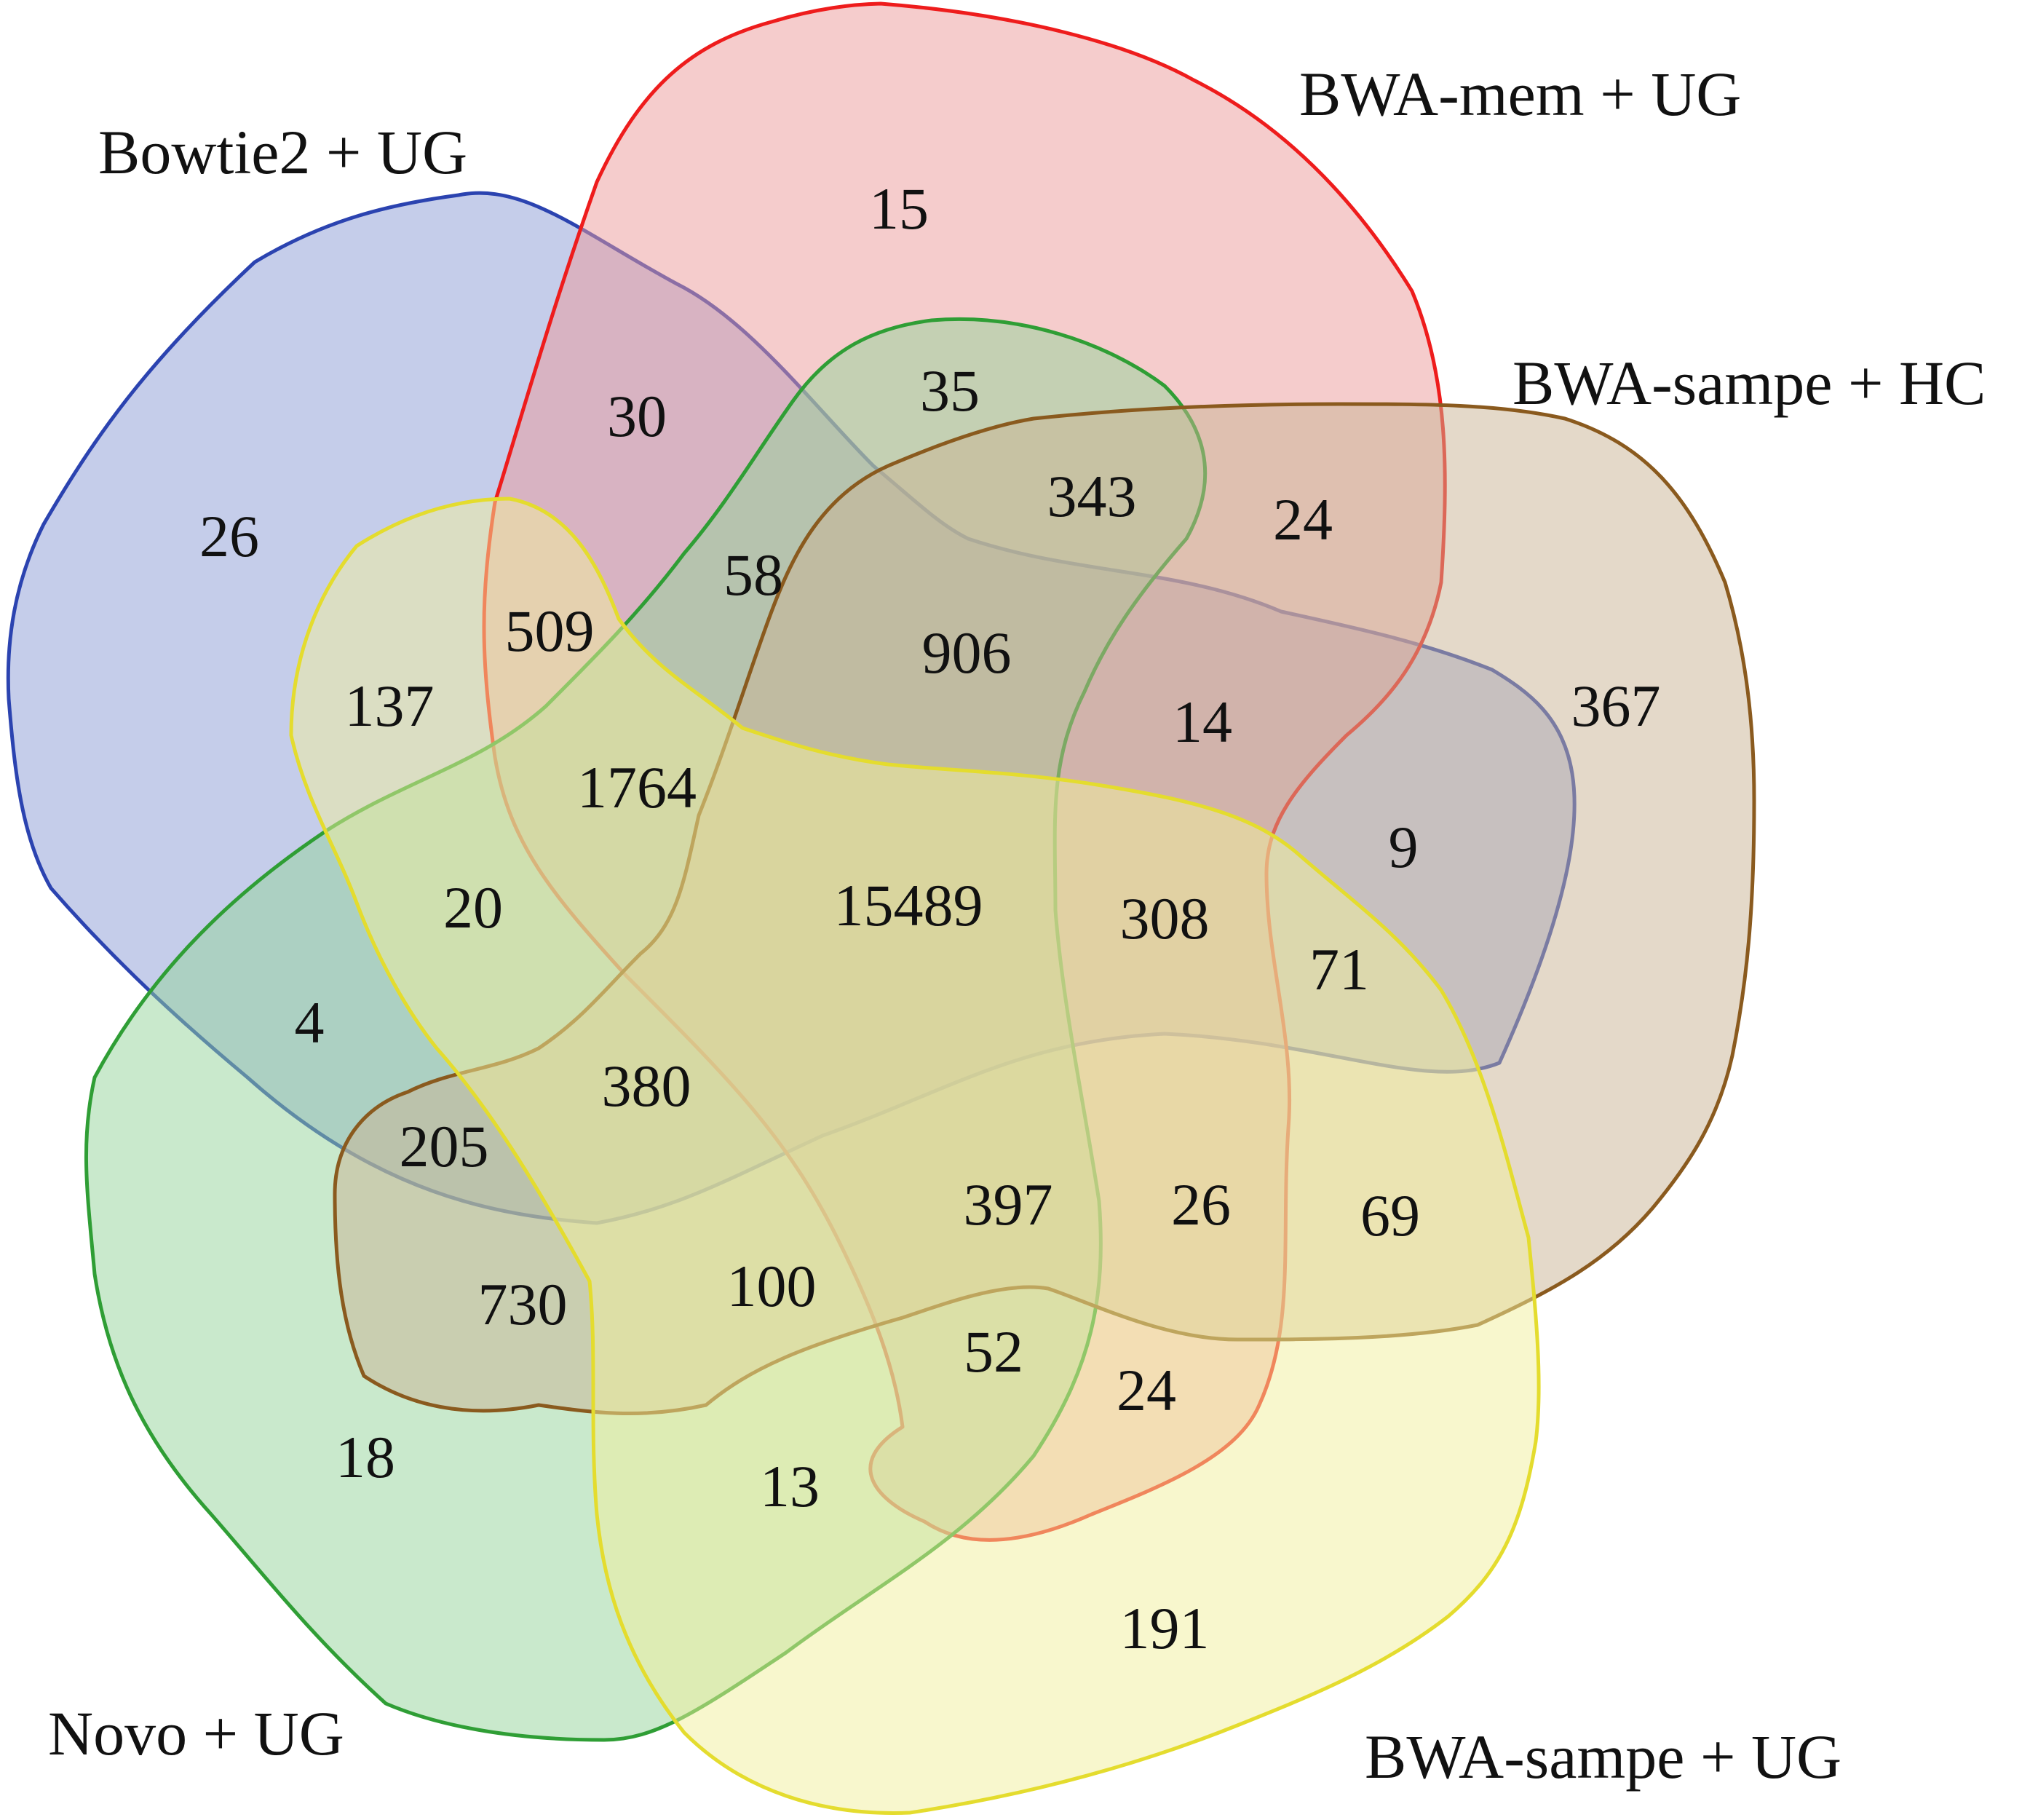  What do you see at coordinates (950, 390) in the screenshot?
I see `region-count-bwamem-novo: 35` at bounding box center [950, 390].